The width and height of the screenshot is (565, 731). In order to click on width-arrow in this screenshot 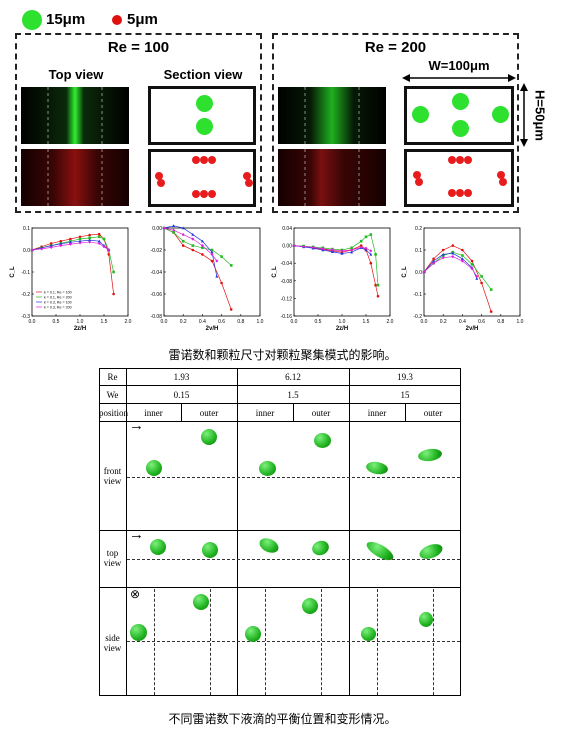, I will do `click(459, 78)`.